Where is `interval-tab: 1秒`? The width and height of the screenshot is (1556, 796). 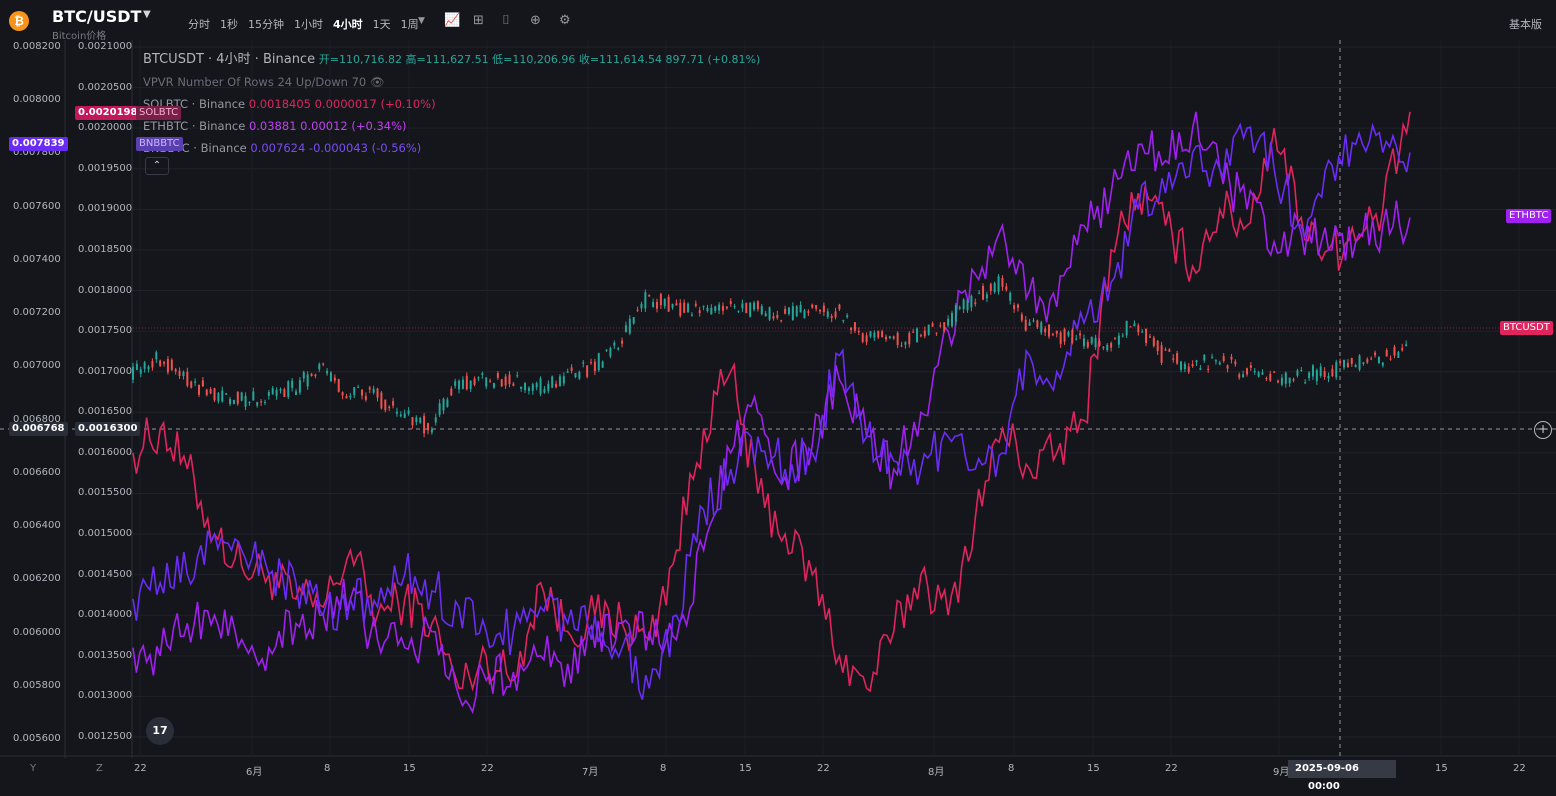 interval-tab: 1秒 is located at coordinates (229, 24).